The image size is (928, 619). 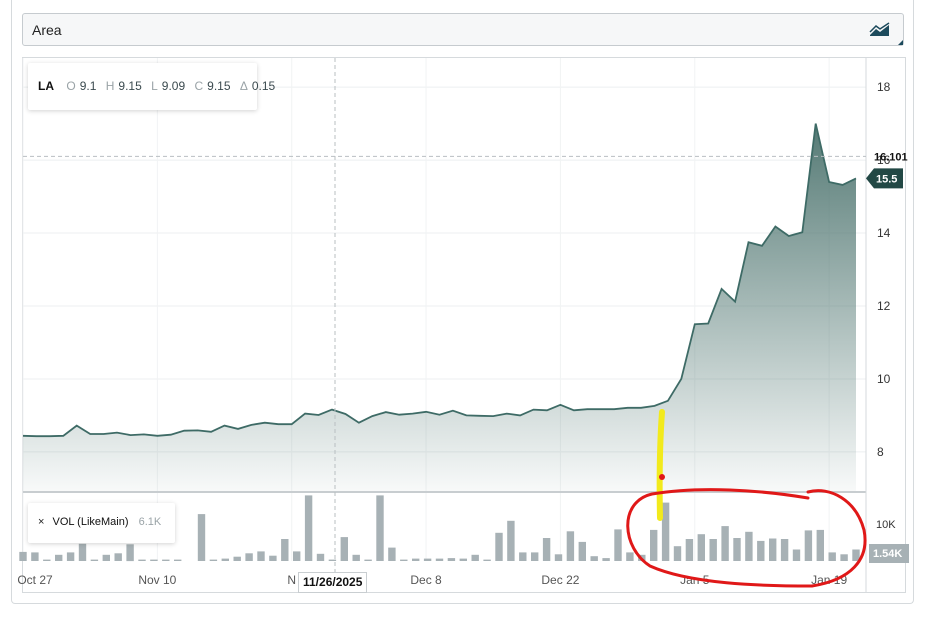 What do you see at coordinates (439, 528) in the screenshot?
I see `volume-bars` at bounding box center [439, 528].